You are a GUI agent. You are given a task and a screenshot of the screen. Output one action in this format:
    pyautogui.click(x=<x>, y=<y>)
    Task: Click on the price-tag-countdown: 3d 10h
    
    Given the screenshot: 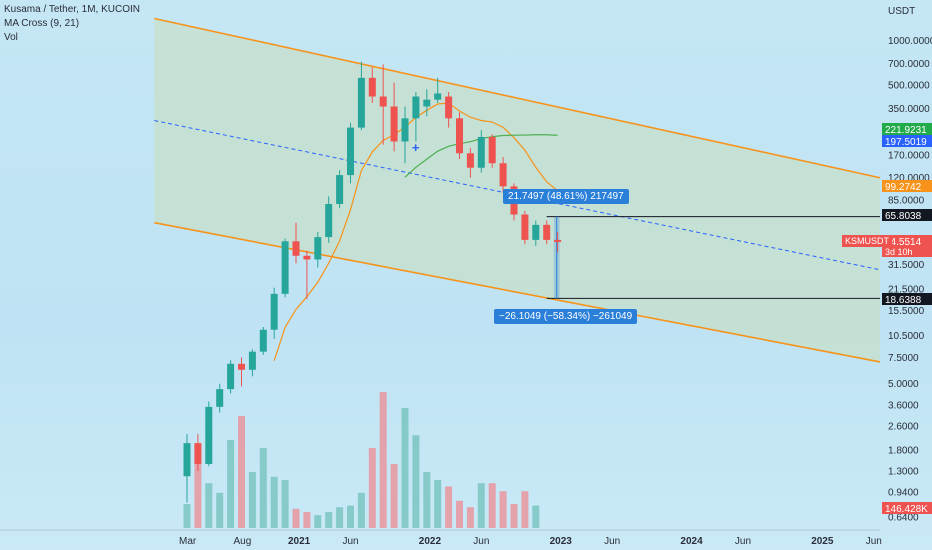 What is the action you would take?
    pyautogui.click(x=899, y=252)
    